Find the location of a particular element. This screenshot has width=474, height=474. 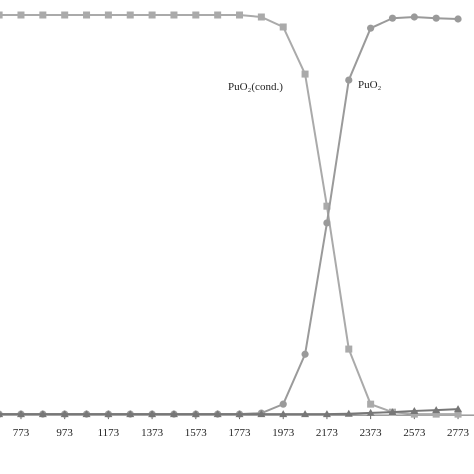

x-tick-label: 973 is located at coordinates (64, 433).